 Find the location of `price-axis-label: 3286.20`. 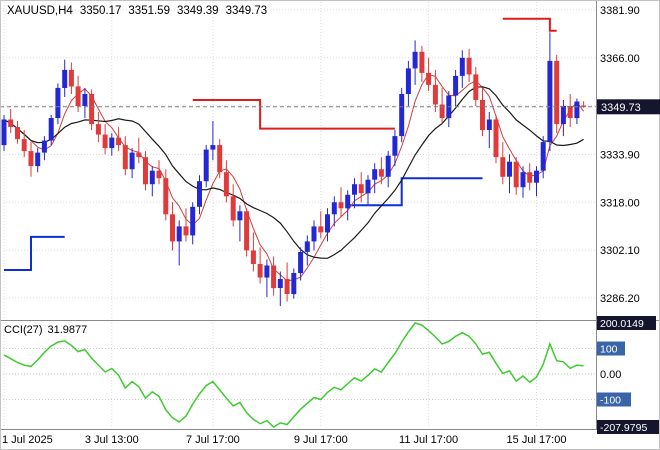

price-axis-label: 3286.20 is located at coordinates (620, 299).